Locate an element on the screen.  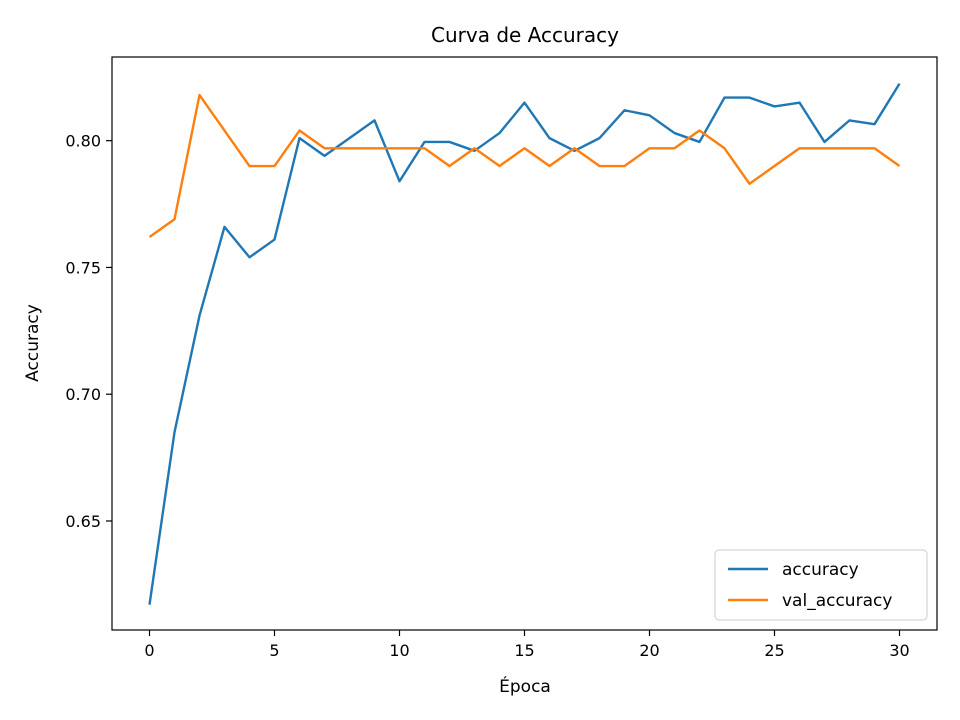
y-tick-label: 0.80 is located at coordinates (83, 141).